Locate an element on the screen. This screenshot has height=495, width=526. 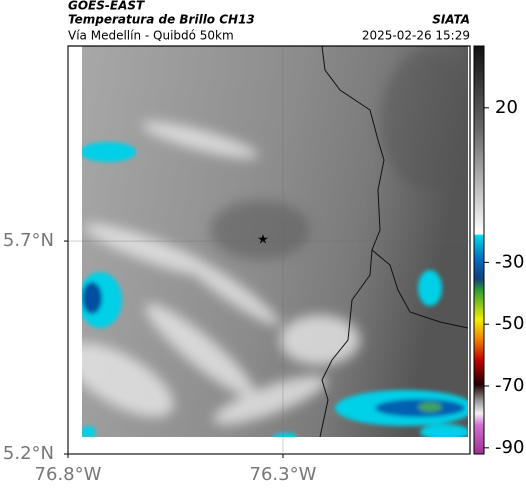
source: SIATA is located at coordinates (451, 20).